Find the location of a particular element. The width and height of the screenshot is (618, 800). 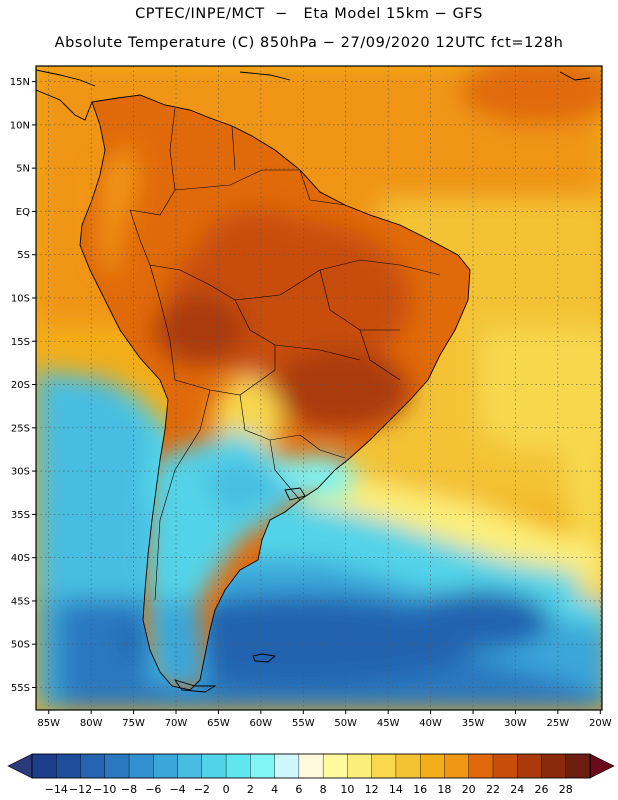

lat-label: 10N is located at coordinates (20, 125).